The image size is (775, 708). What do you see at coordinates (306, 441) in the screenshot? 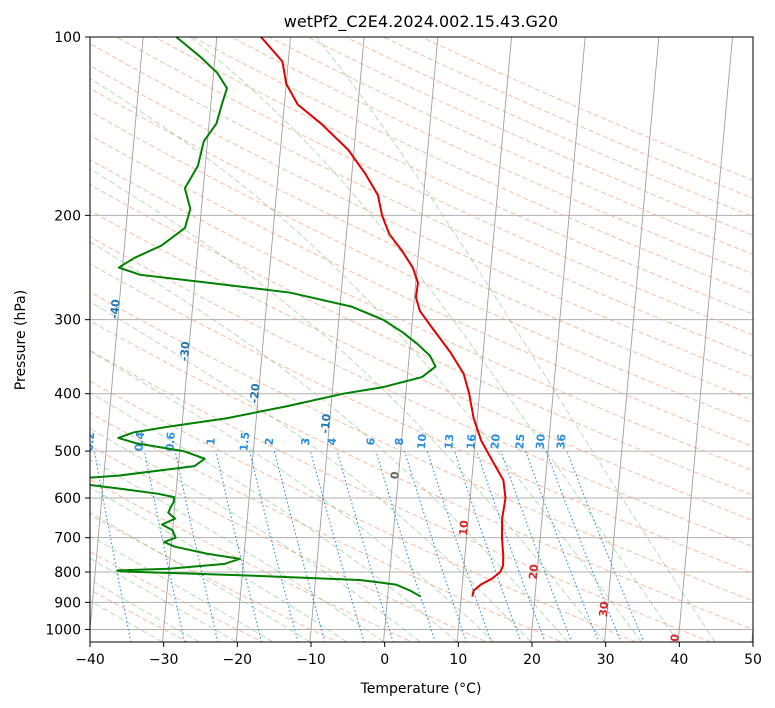
I see `mixing-ratio-label: 3` at bounding box center [306, 441].